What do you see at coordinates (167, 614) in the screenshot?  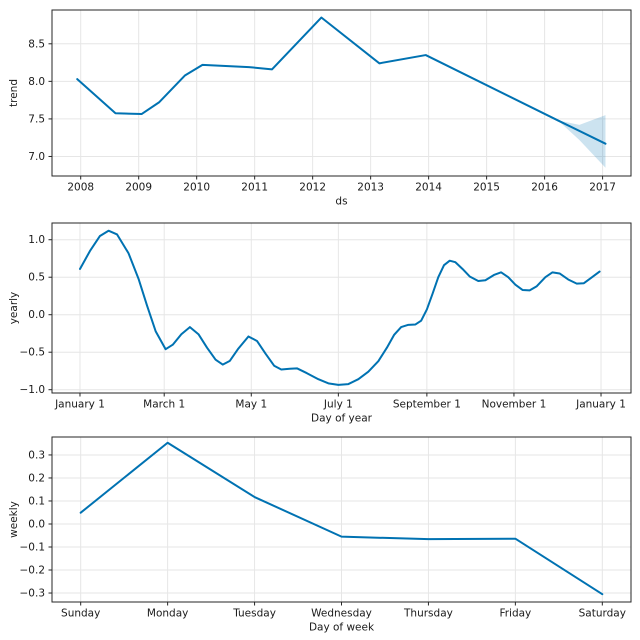 I see `x-tick-label: Monday` at bounding box center [167, 614].